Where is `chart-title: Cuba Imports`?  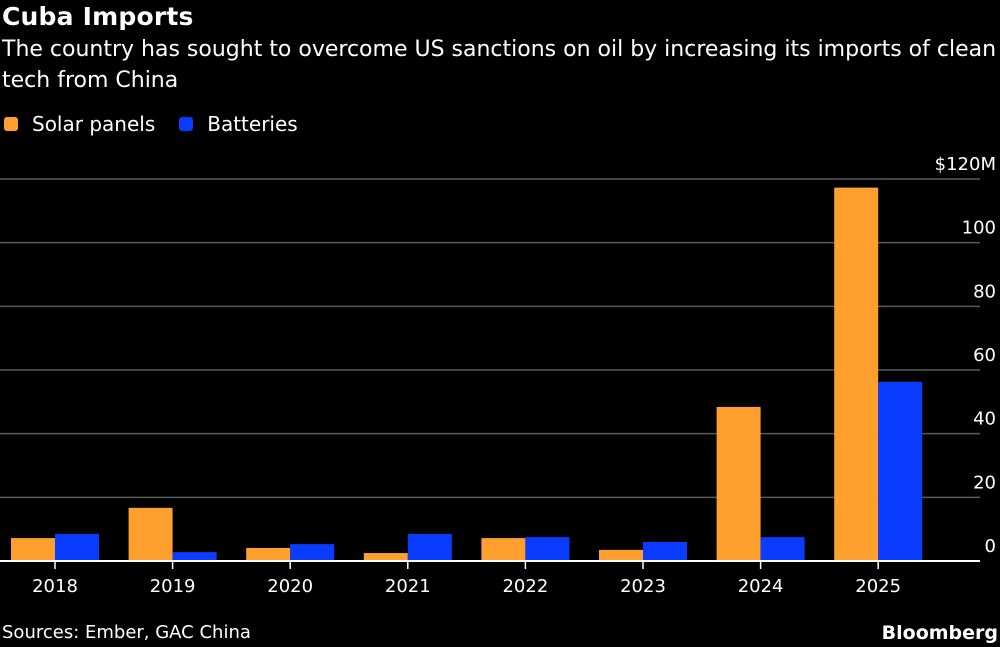
chart-title: Cuba Imports is located at coordinates (98, 16).